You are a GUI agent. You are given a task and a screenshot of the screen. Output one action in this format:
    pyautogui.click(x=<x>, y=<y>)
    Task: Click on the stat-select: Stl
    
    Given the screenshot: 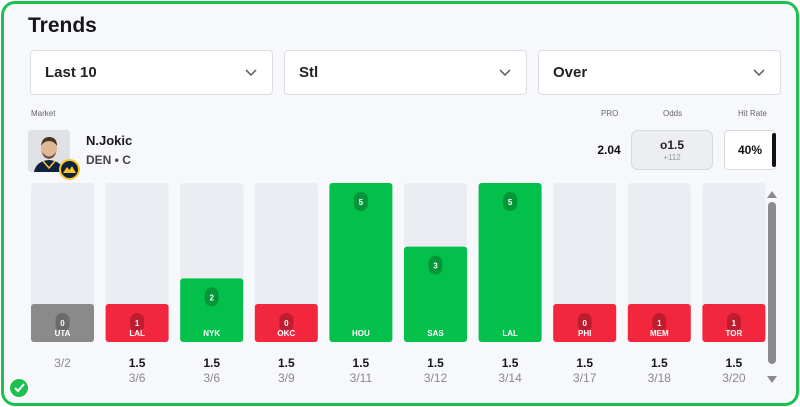 What is the action you would take?
    pyautogui.click(x=405, y=72)
    